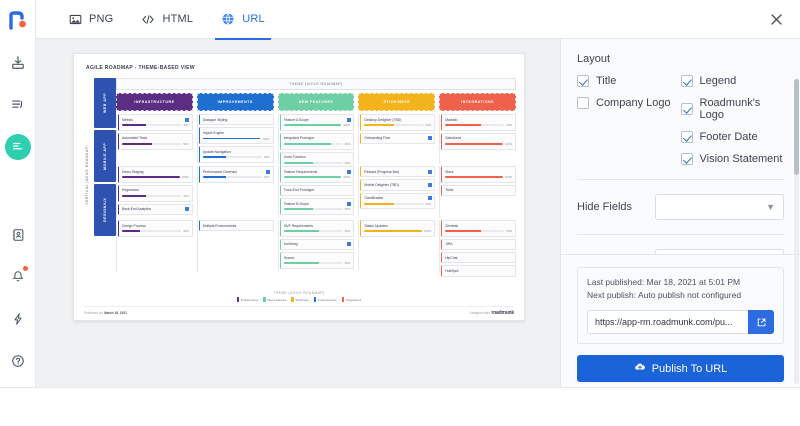 This screenshot has height=426, width=800. Describe the element at coordinates (491, 313) in the screenshot. I see `designed-with: Designed with roadmunk` at that location.